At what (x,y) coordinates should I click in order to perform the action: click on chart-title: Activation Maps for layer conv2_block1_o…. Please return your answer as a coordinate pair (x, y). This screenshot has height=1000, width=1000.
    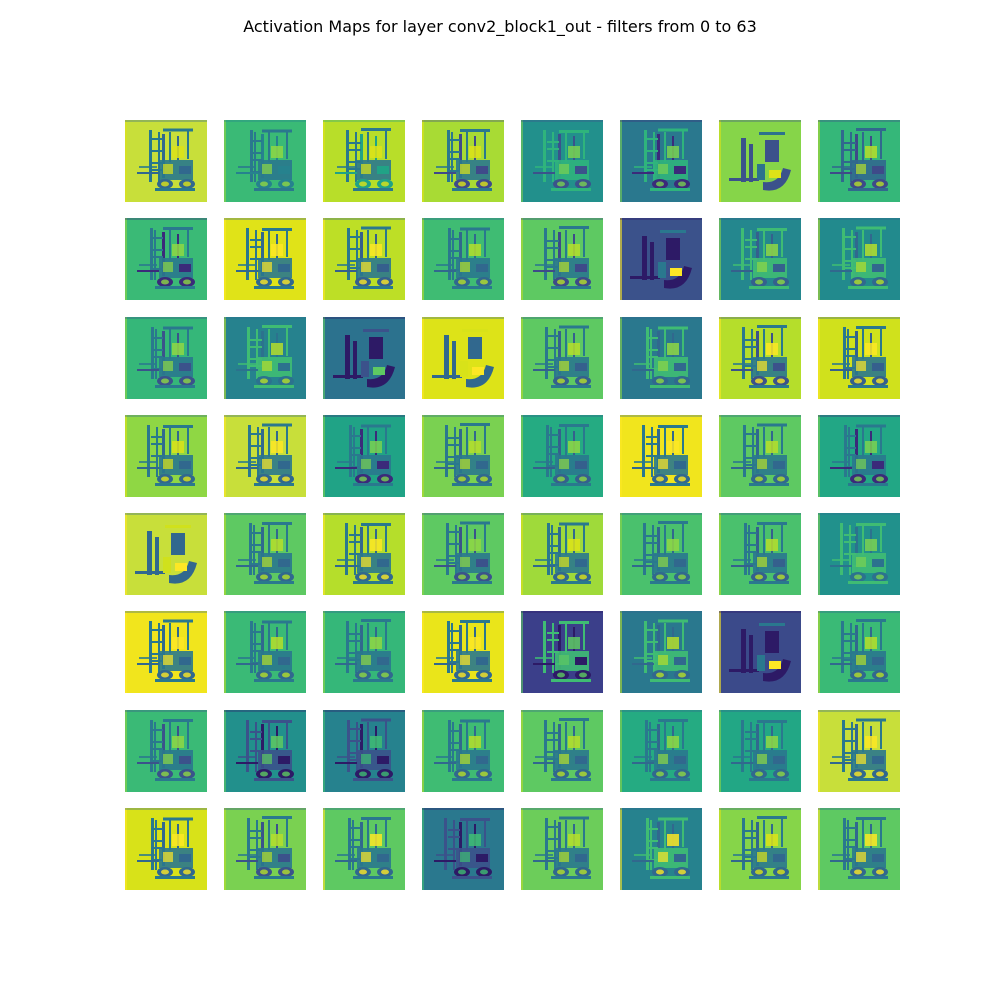
    Looking at the image, I should click on (500, 26).